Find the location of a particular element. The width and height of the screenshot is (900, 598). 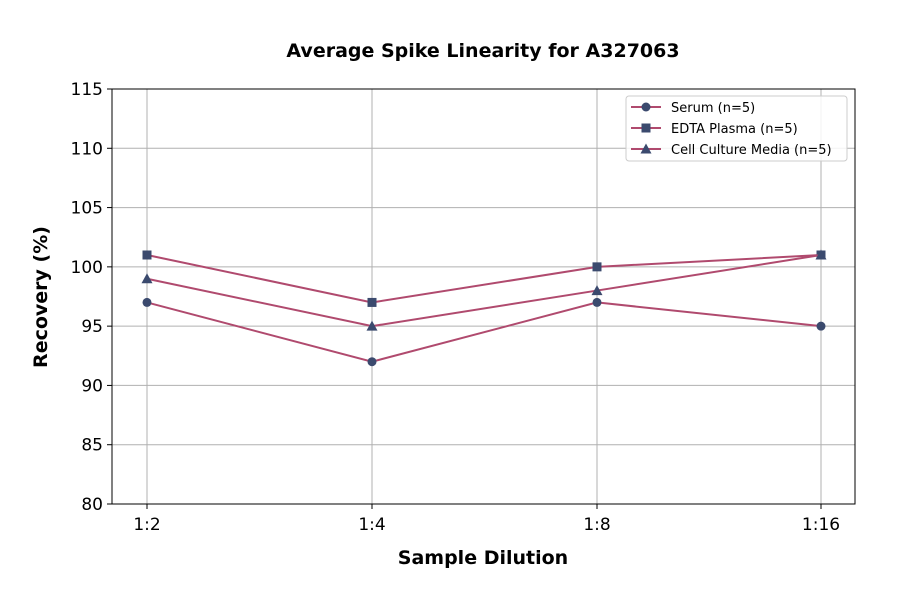

y-tick-label: 90 is located at coordinates (92, 386).